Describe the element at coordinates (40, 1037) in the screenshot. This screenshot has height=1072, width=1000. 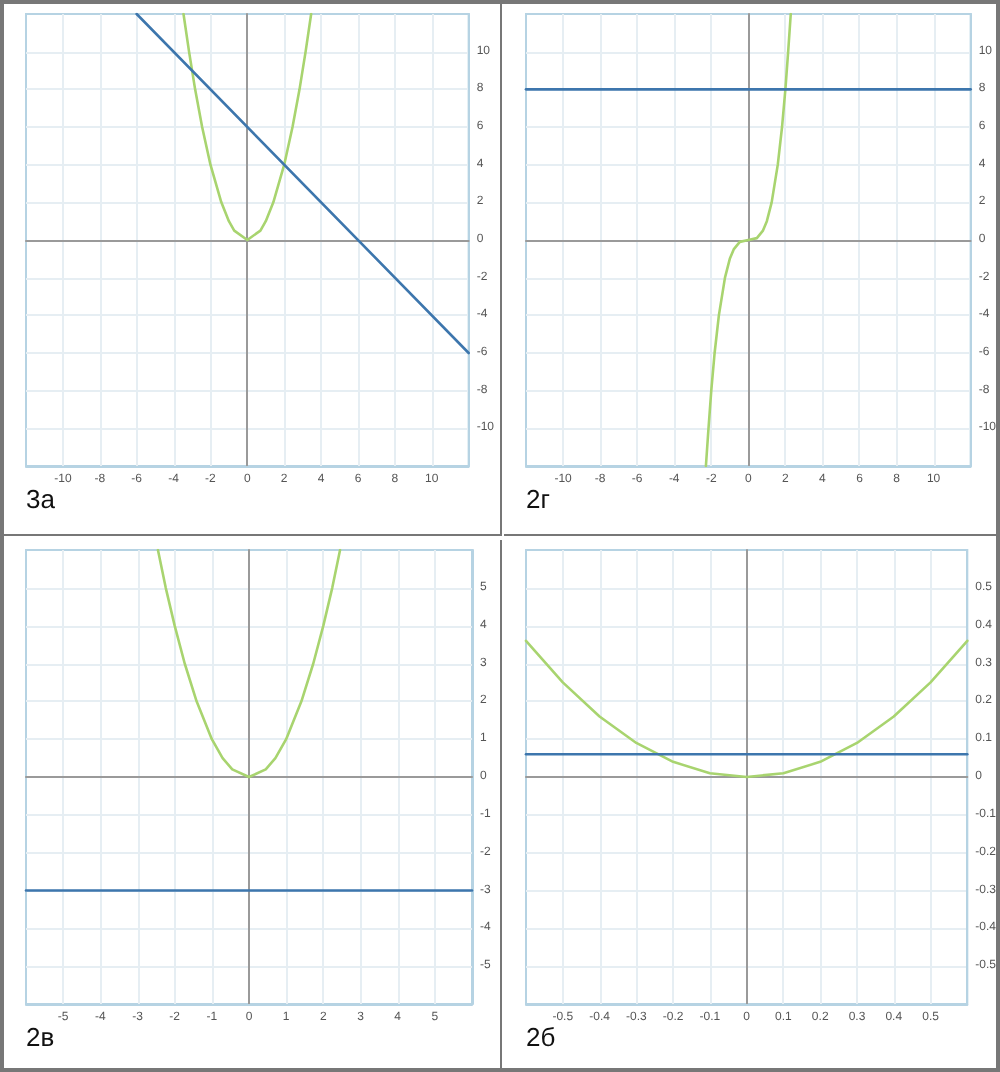
I see `text: 2в` at that location.